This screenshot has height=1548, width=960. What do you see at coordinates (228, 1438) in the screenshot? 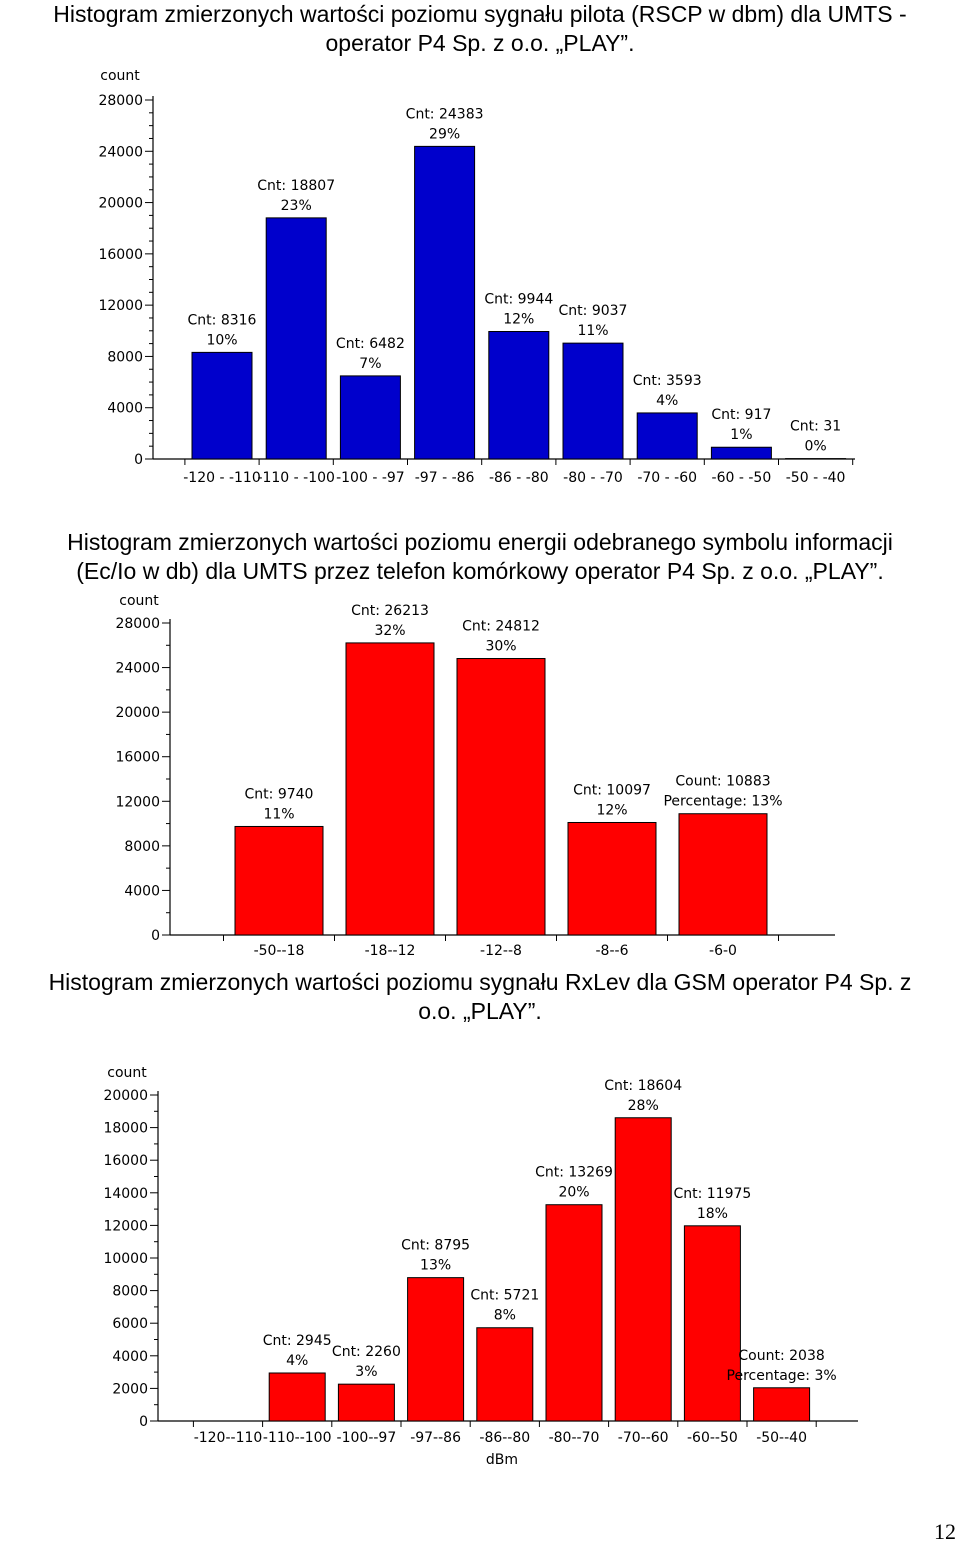
I see `x-tick-label: -120--110` at bounding box center [228, 1438].